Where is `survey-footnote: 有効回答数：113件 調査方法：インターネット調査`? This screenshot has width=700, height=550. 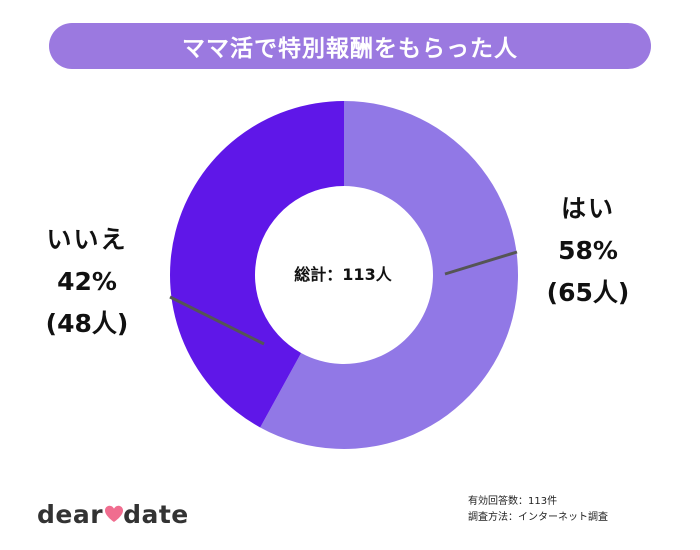
survey-footnote: 有効回答数：113件 調査方法：インターネット調査 is located at coordinates (538, 510).